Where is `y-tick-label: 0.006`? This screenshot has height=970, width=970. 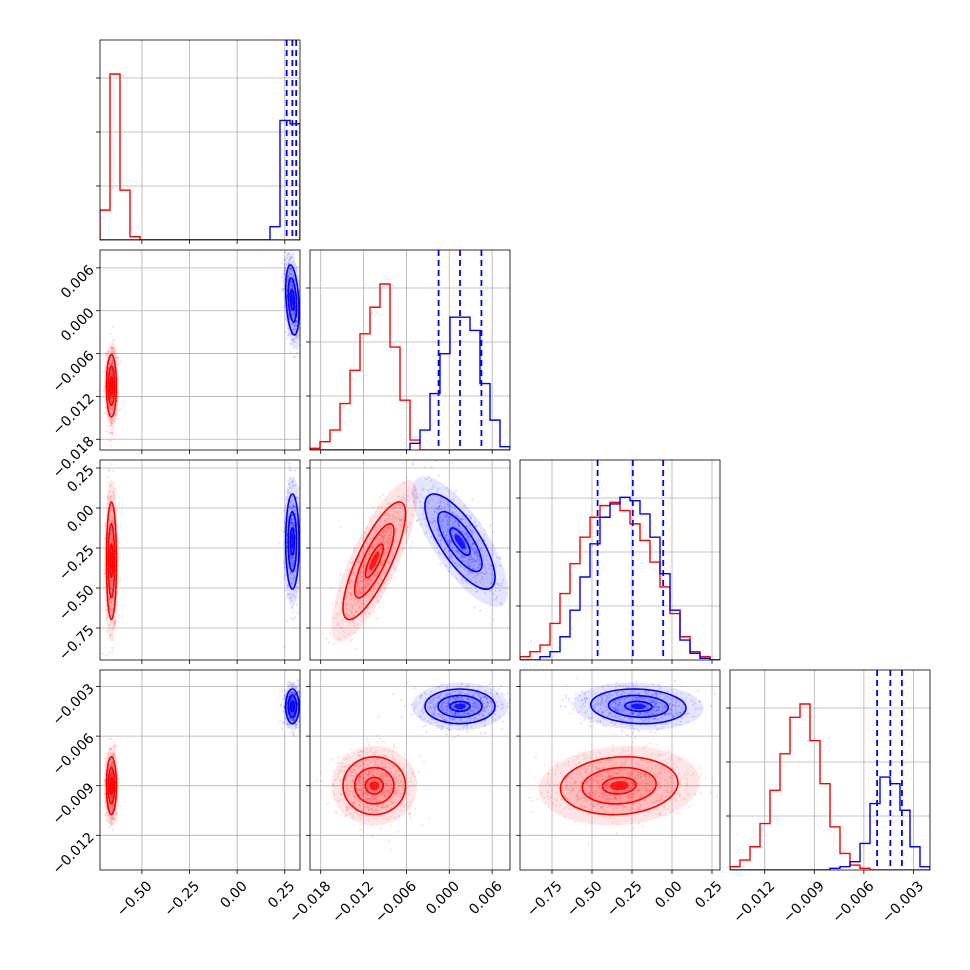 y-tick-label: 0.006 is located at coordinates (78, 282).